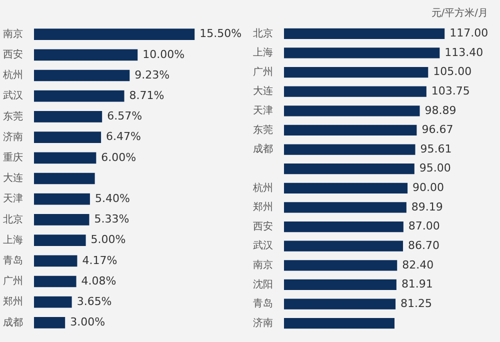  I want to click on data-label: 9.23%, so click(152, 75).